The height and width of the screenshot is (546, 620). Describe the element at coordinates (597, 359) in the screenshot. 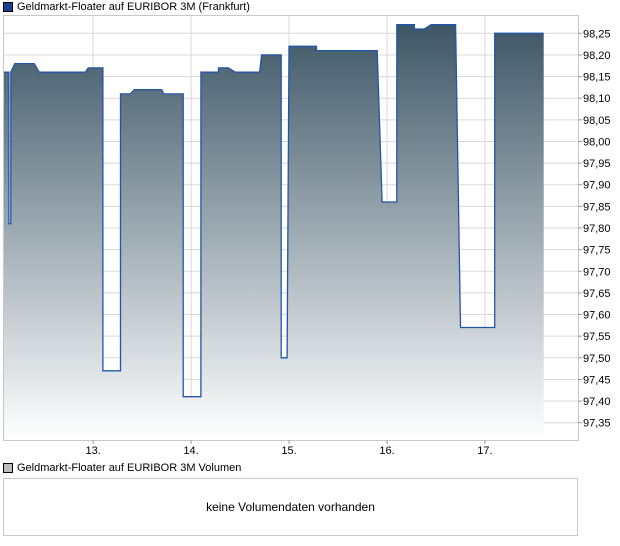

I see `y-tick-label: 97,50` at that location.